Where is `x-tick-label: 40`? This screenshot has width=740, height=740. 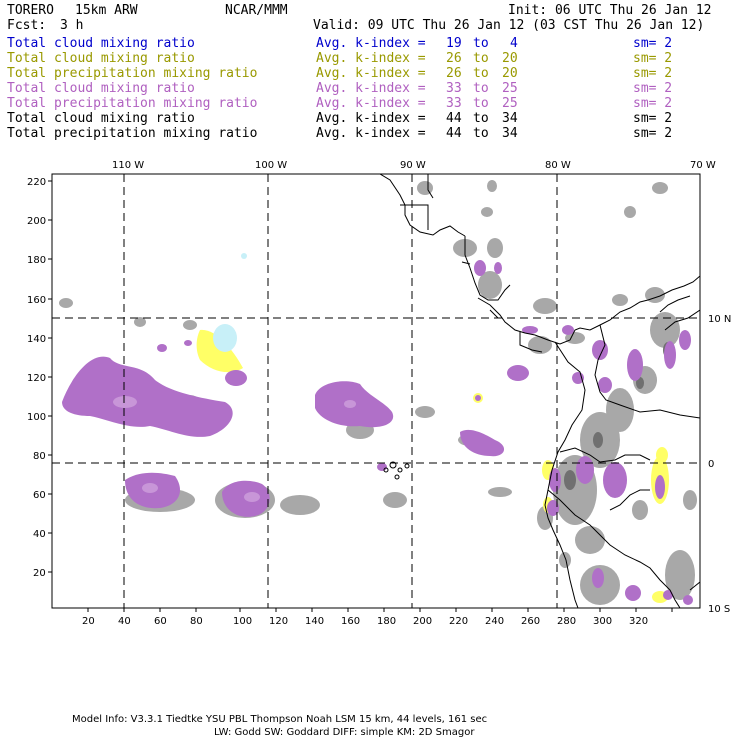 x-tick-label: 40 is located at coordinates (124, 621).